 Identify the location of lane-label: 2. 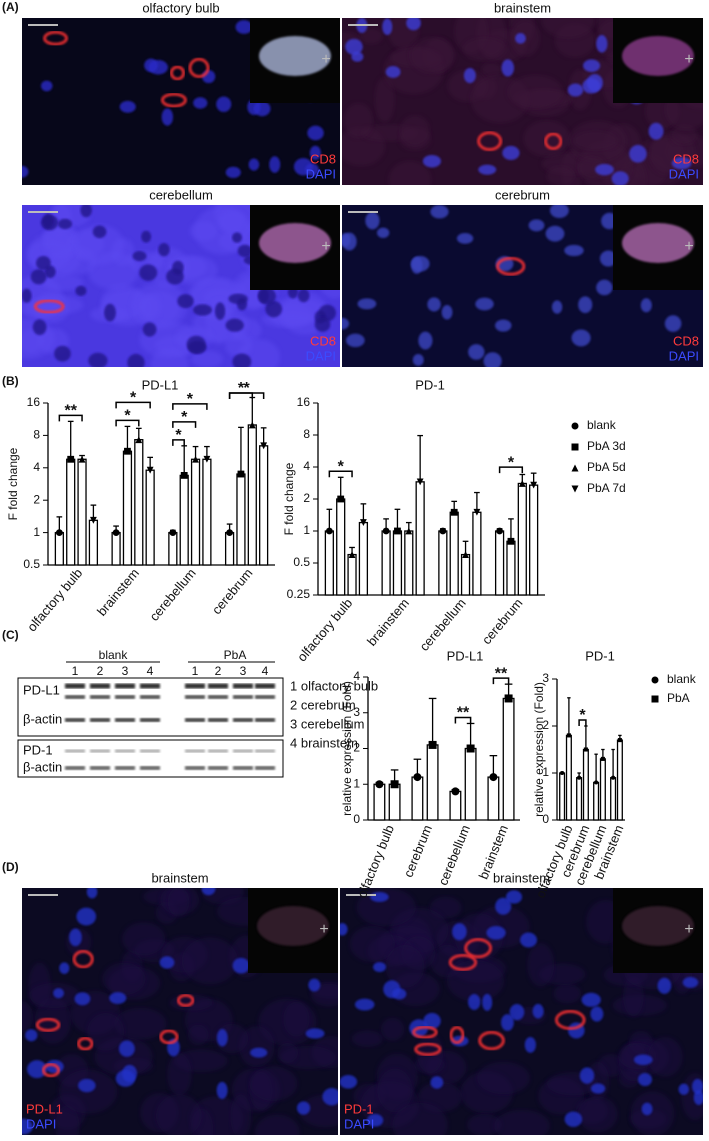
(218, 671).